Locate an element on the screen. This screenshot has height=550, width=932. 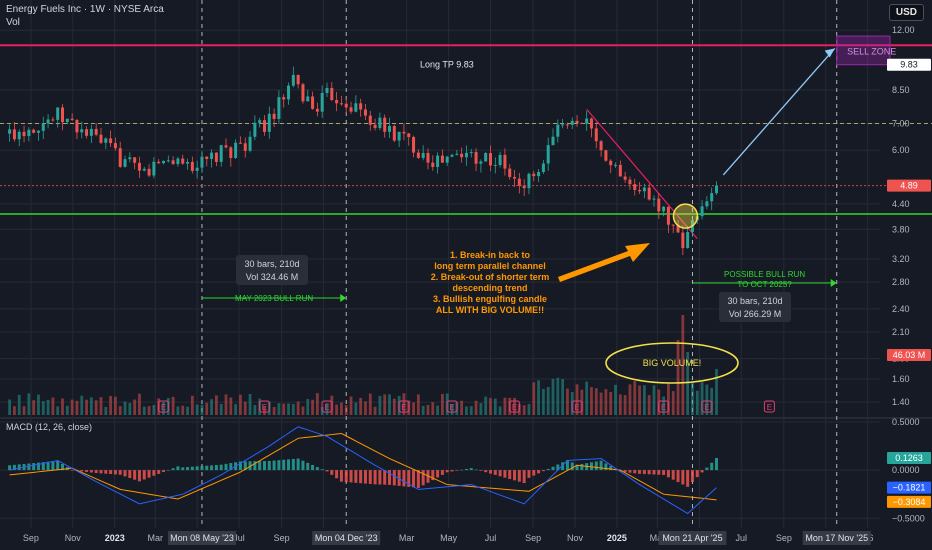
thesis-line: 1. Break-in back to is located at coordinates (490, 255).